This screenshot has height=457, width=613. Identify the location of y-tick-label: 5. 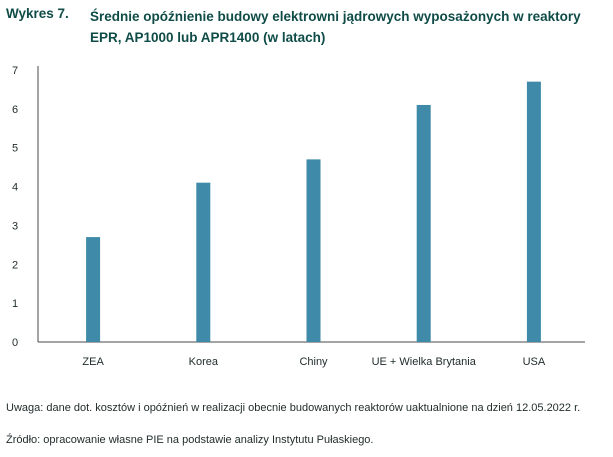
(15, 149).